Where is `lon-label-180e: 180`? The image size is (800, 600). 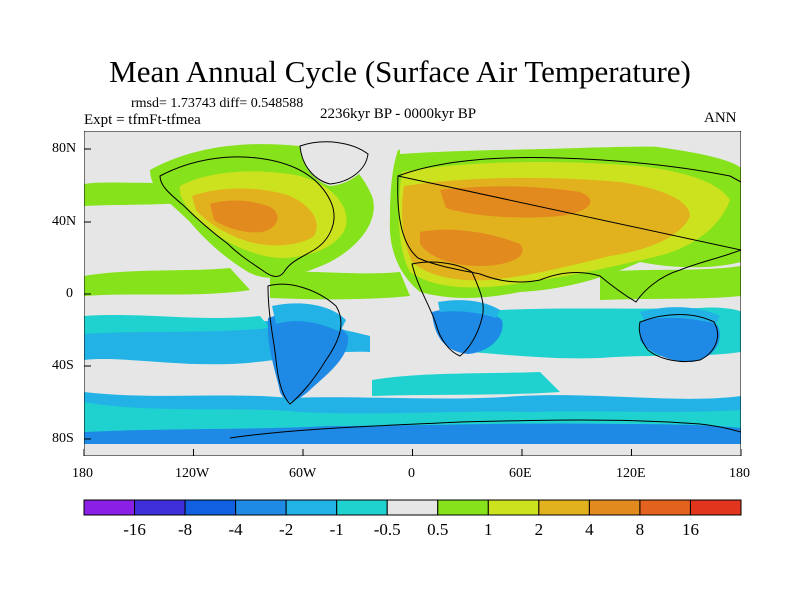 lon-label-180e: 180 is located at coordinates (739, 473).